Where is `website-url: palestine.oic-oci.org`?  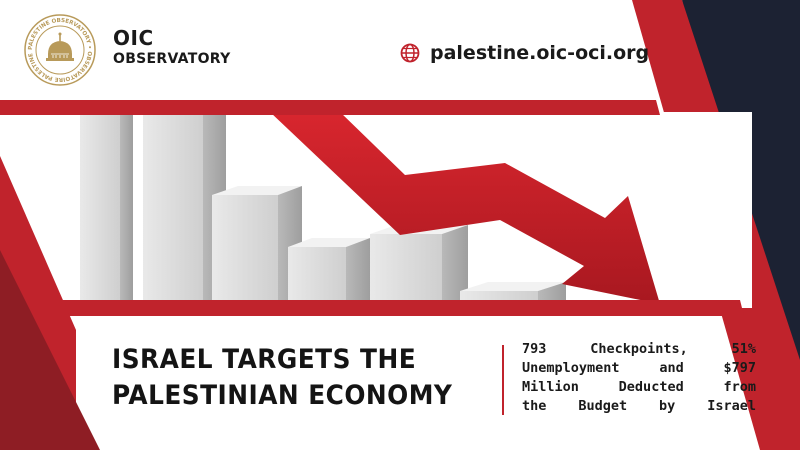
website-url: palestine.oic-oci.org is located at coordinates (524, 53).